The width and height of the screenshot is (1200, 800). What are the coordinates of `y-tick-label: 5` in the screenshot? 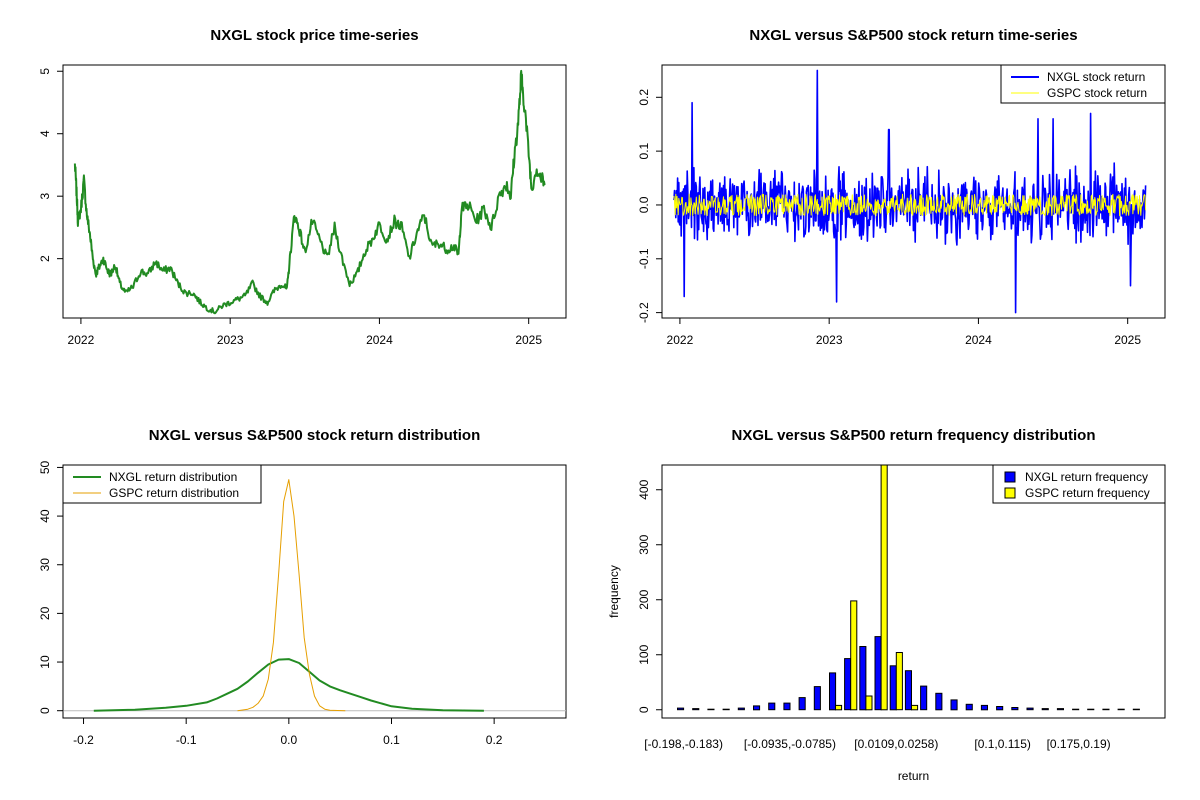 It's located at (45, 71).